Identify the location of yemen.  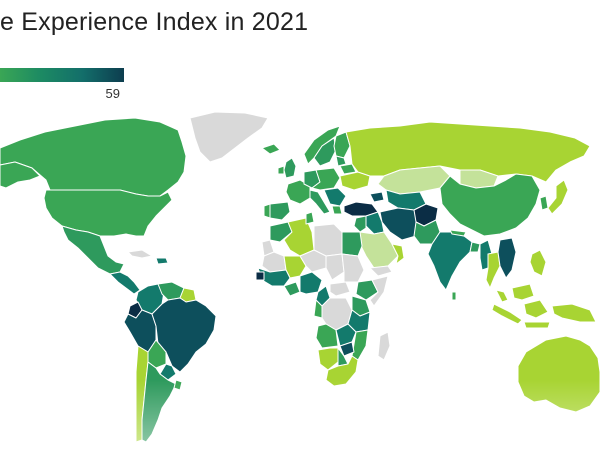
(381, 271).